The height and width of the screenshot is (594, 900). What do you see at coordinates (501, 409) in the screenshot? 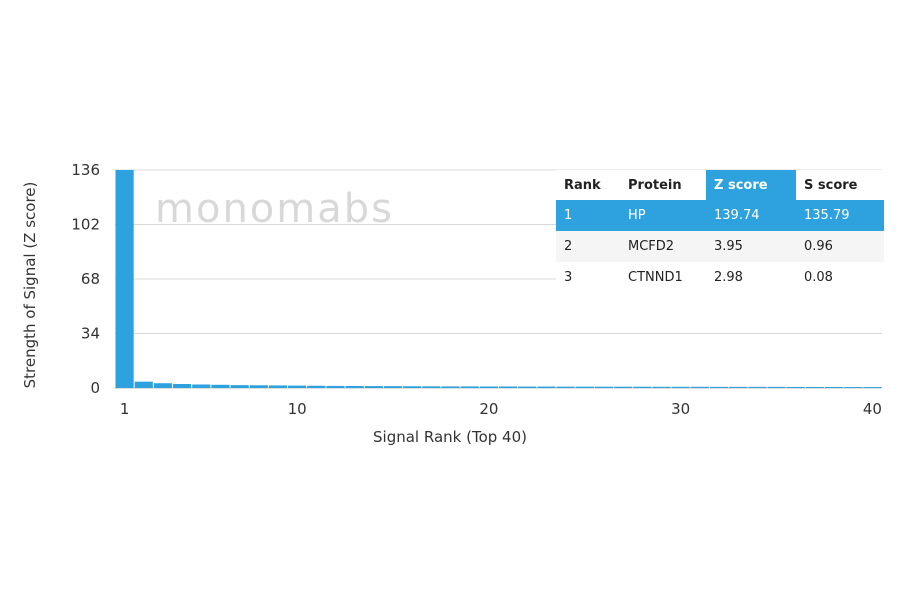
I see `x-axis-ticks: 1 10 20 30 40` at bounding box center [501, 409].